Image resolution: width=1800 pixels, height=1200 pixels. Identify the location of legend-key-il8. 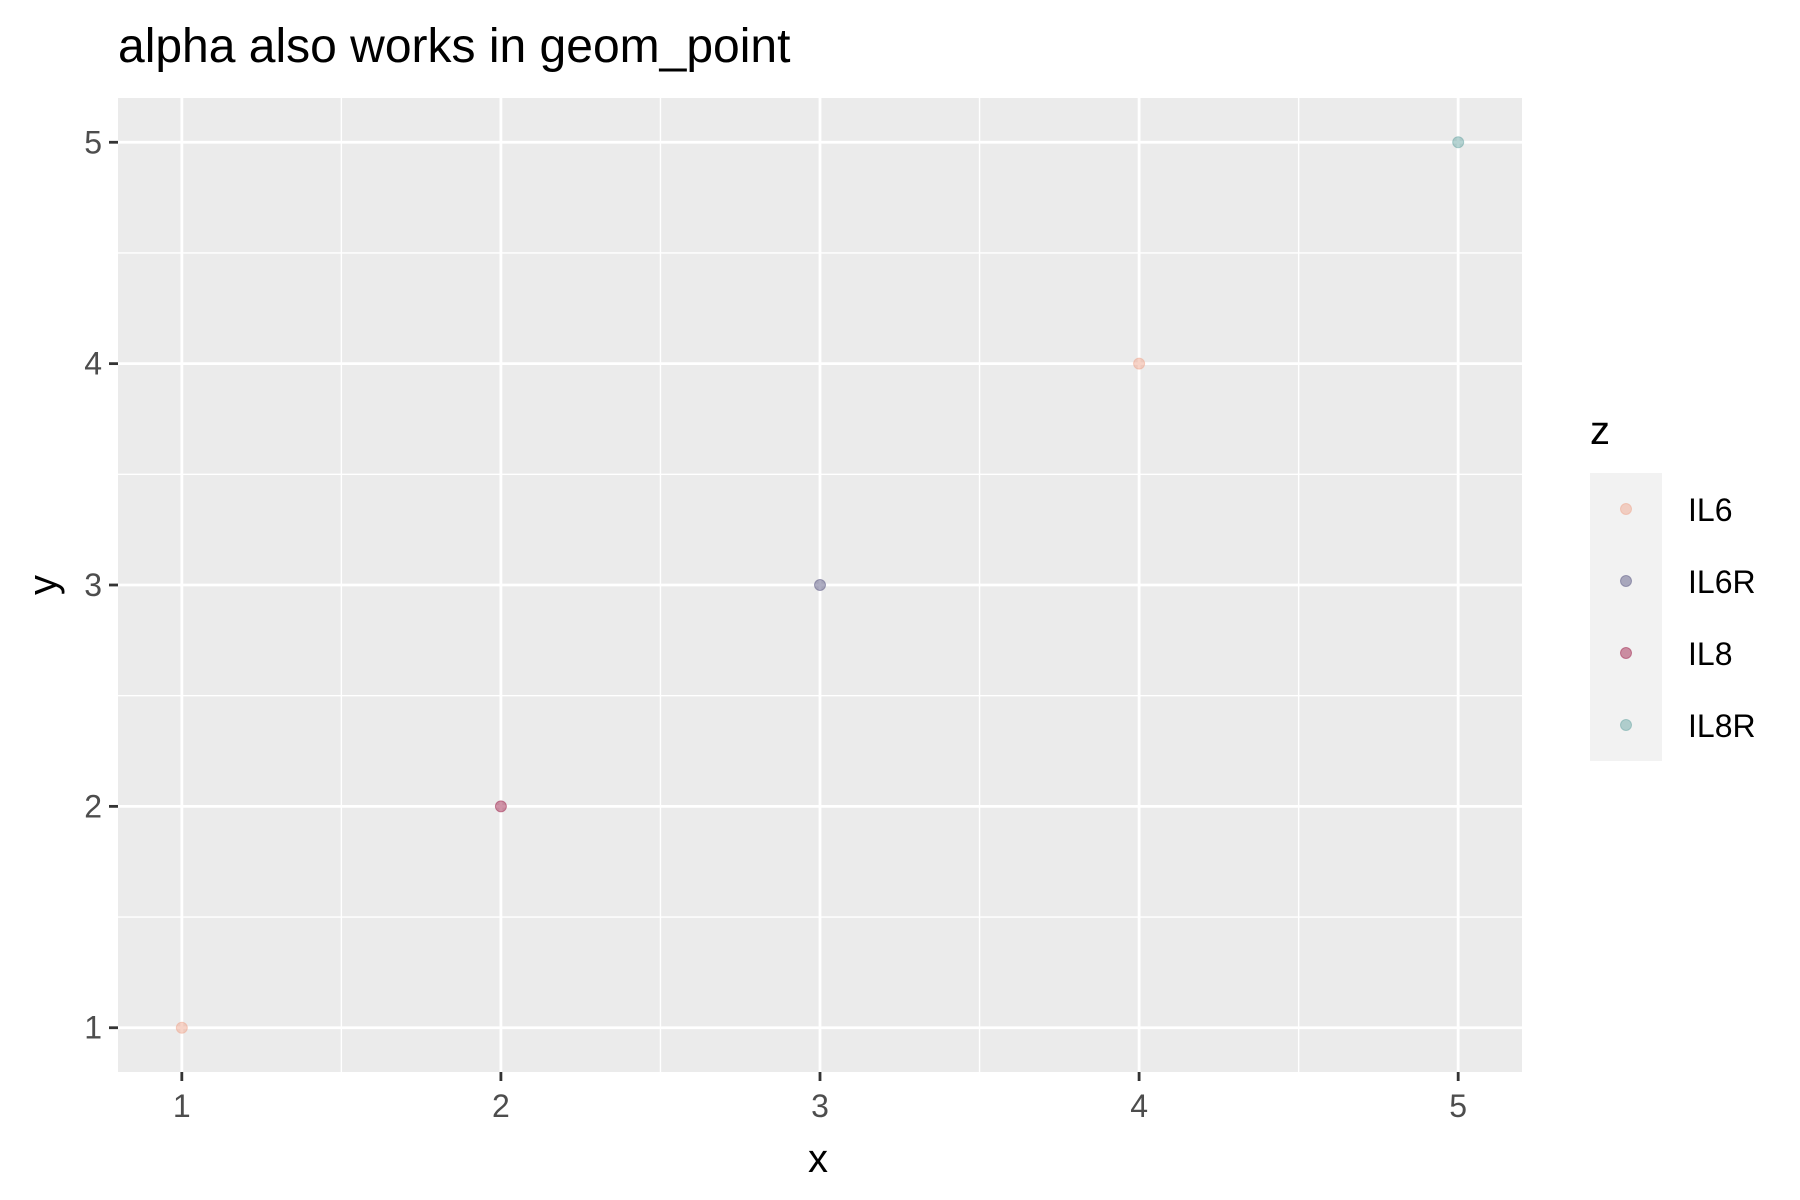
(1626, 653).